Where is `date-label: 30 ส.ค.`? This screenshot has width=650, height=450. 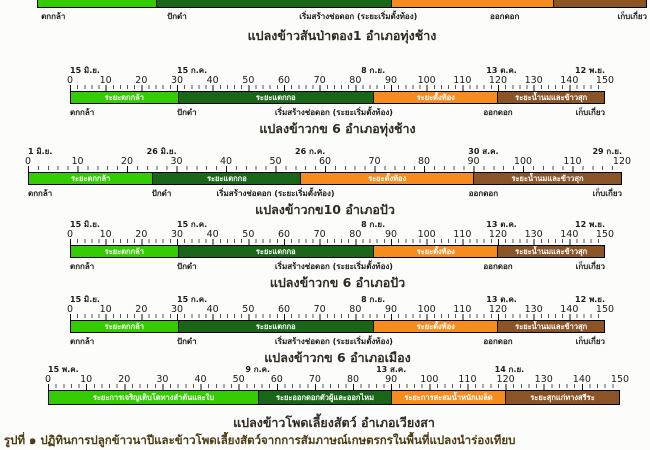 date-label: 30 ส.ค. is located at coordinates (483, 151).